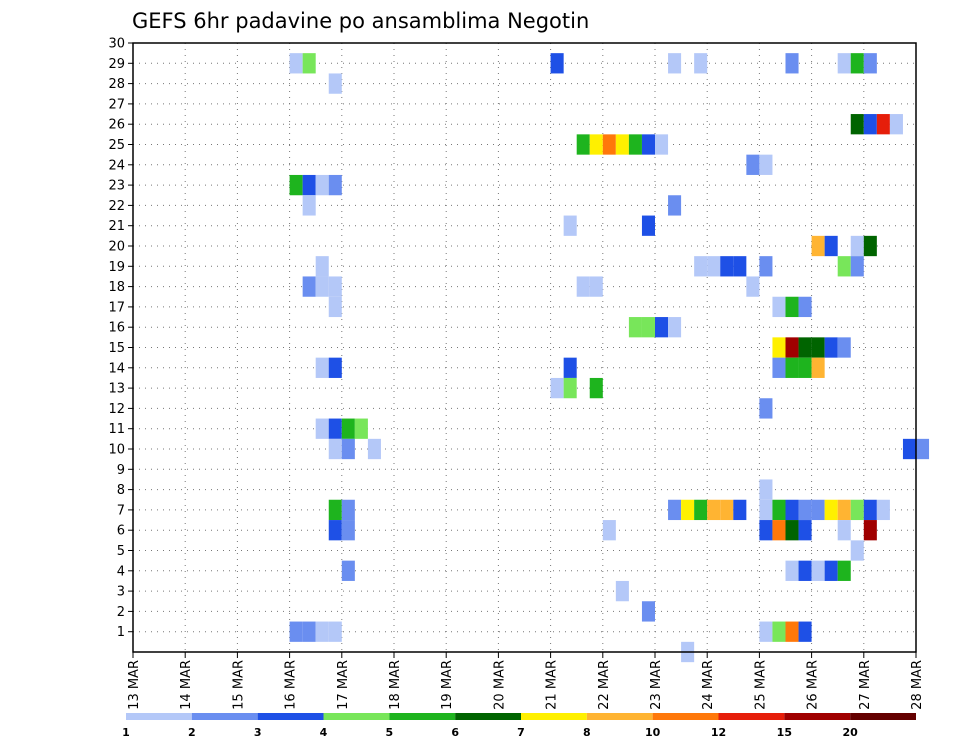 The height and width of the screenshot is (742, 960). Describe the element at coordinates (653, 732) in the screenshot. I see `colorbar-label: 10` at that location.